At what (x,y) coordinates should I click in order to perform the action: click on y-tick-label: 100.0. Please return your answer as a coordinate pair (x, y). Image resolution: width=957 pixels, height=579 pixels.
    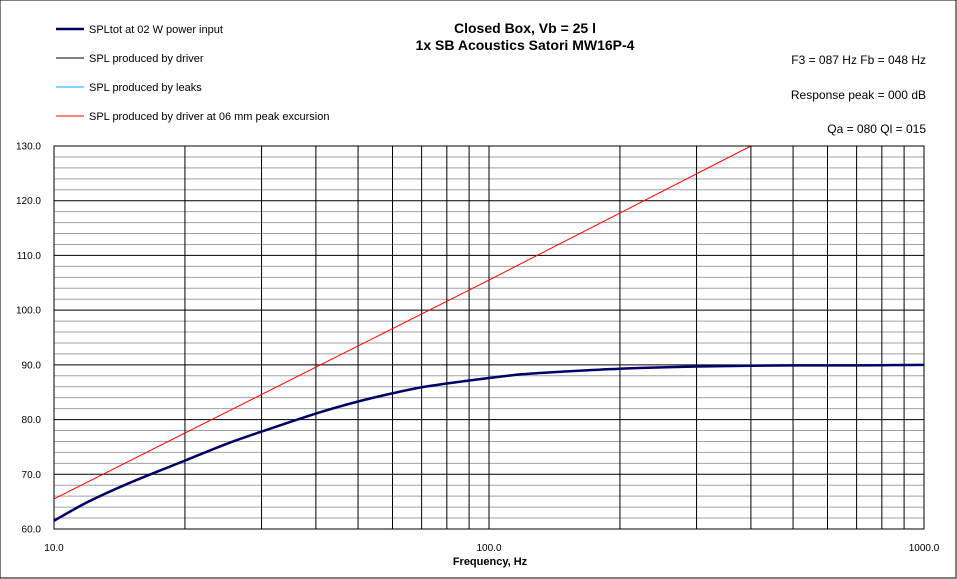
    Looking at the image, I should click on (28, 311).